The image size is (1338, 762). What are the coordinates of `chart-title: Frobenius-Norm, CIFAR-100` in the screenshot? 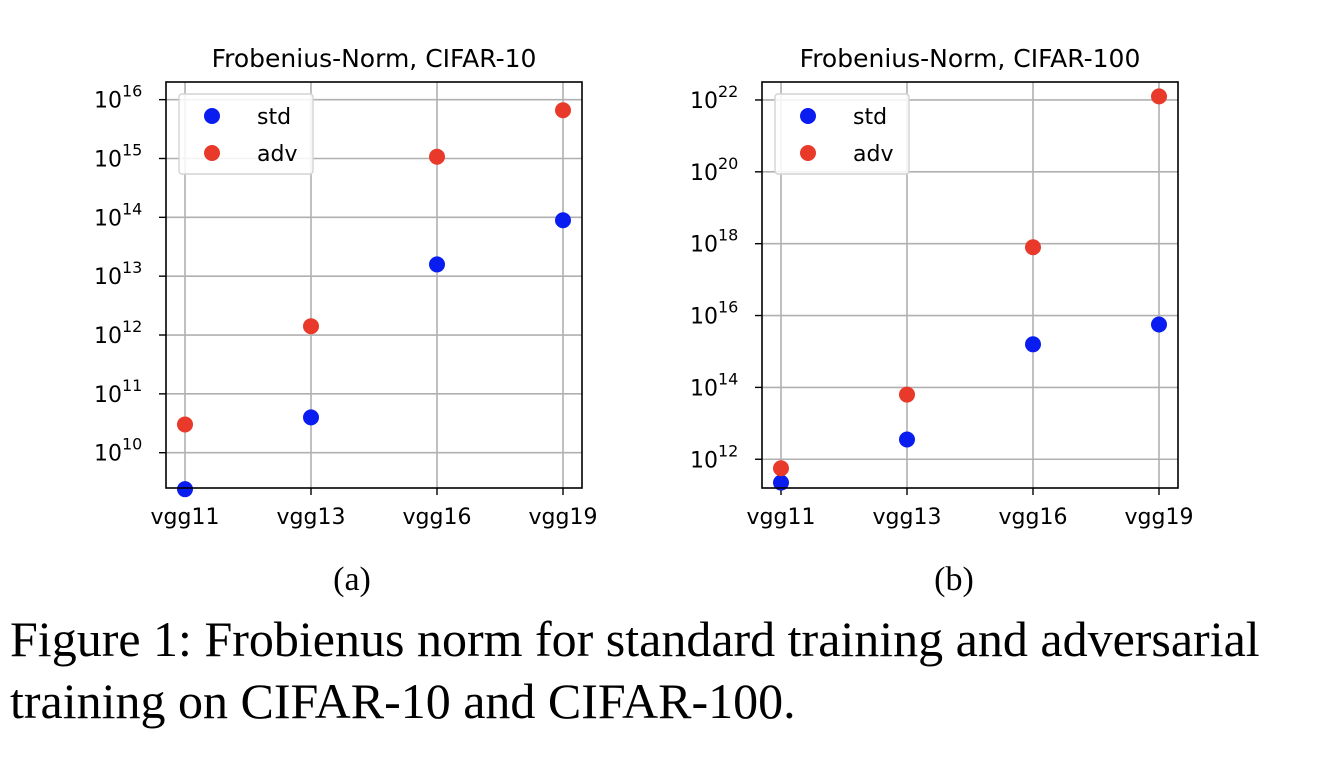 It's located at (970, 58).